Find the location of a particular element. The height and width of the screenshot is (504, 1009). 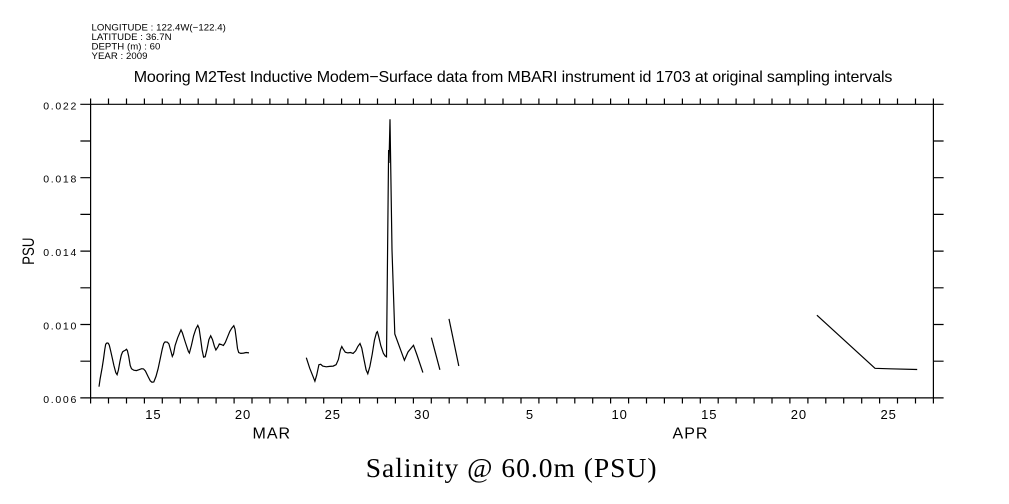

svg-text: 30 is located at coordinates (422, 414).